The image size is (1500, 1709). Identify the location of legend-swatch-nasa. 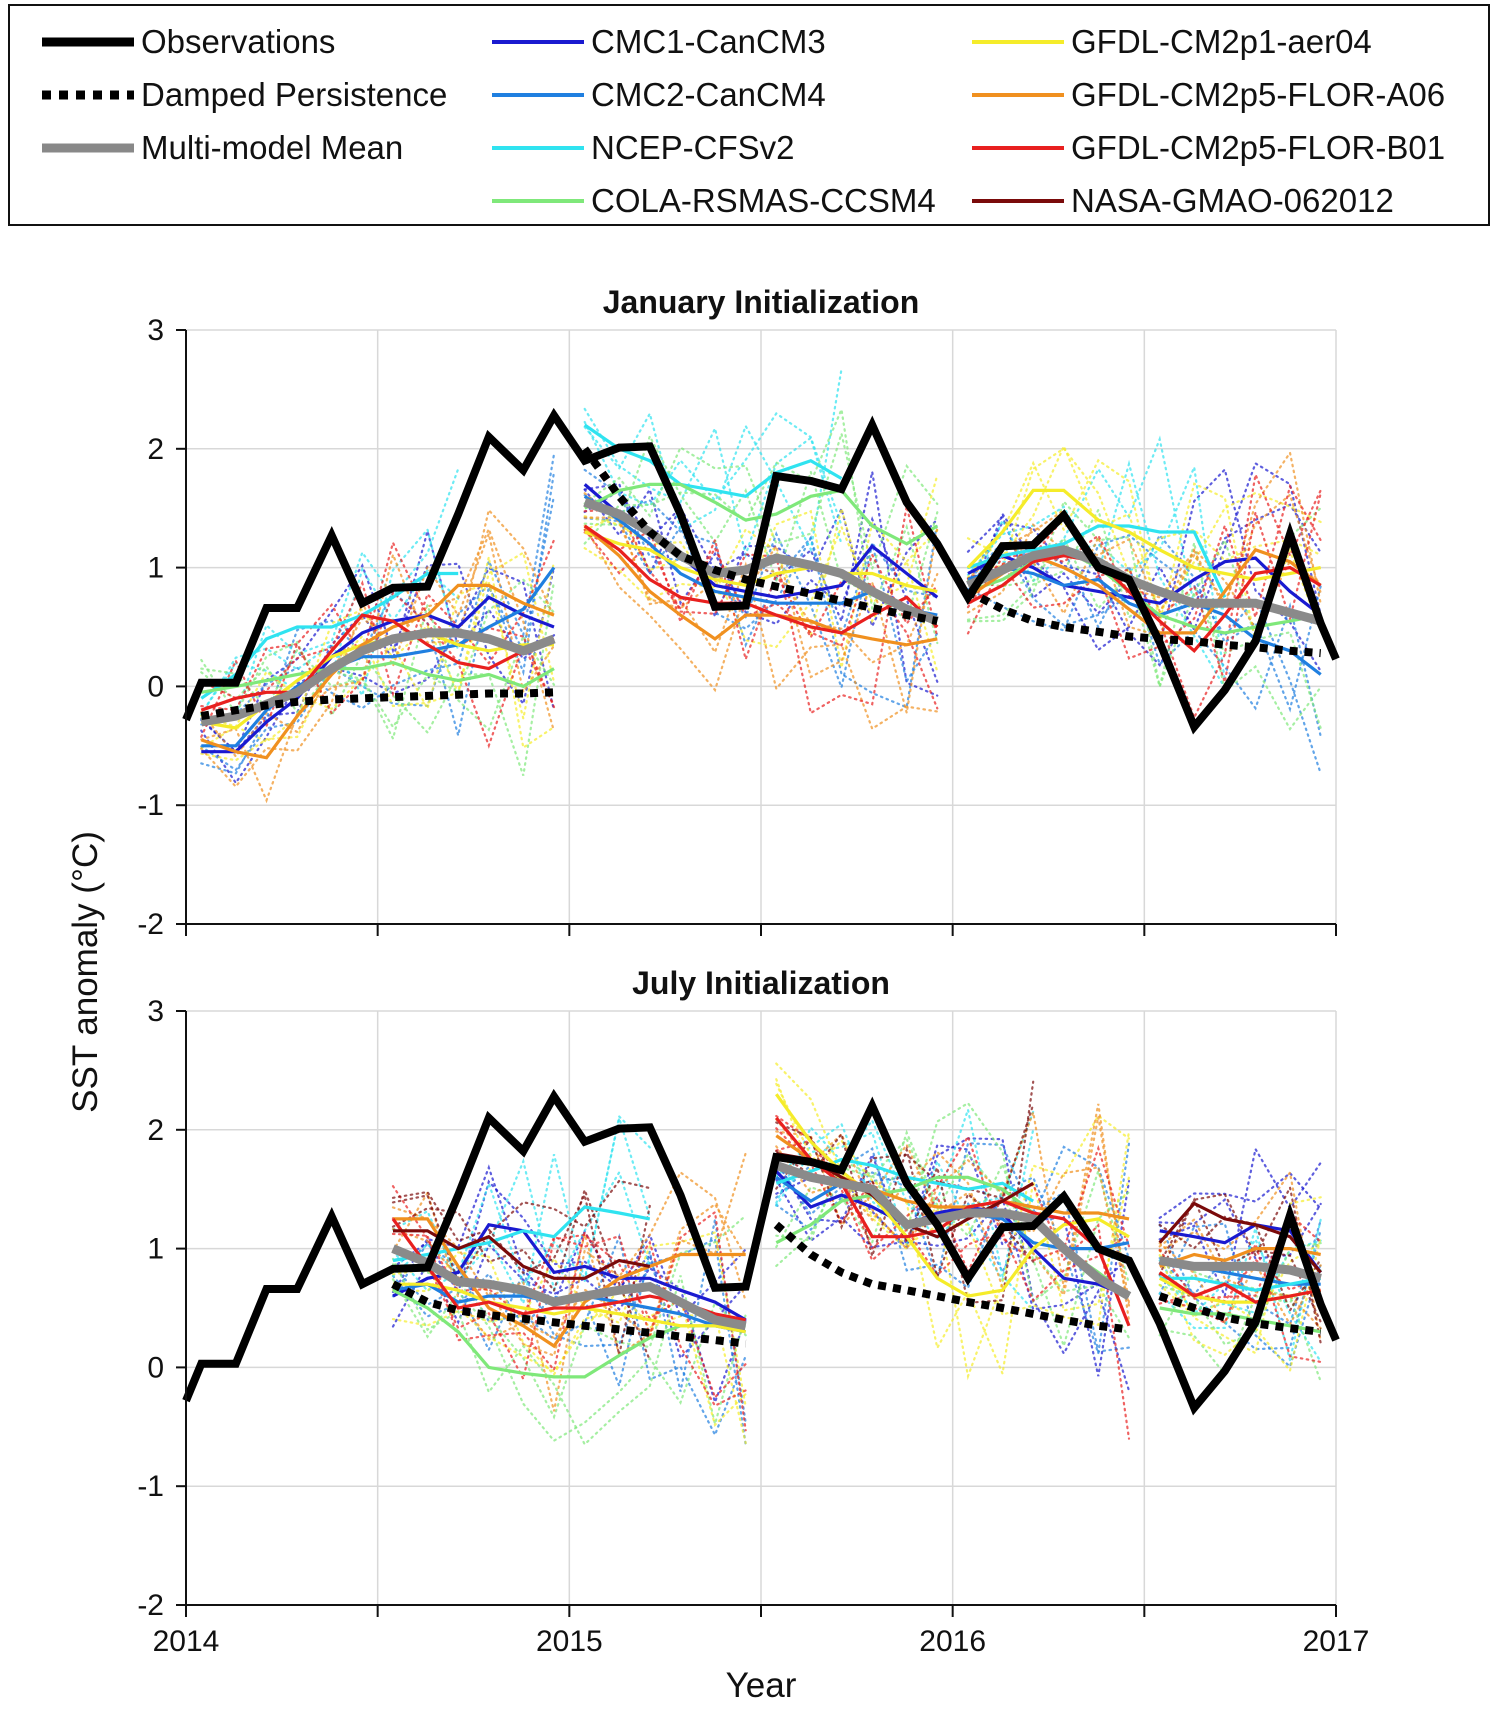
(1018, 201).